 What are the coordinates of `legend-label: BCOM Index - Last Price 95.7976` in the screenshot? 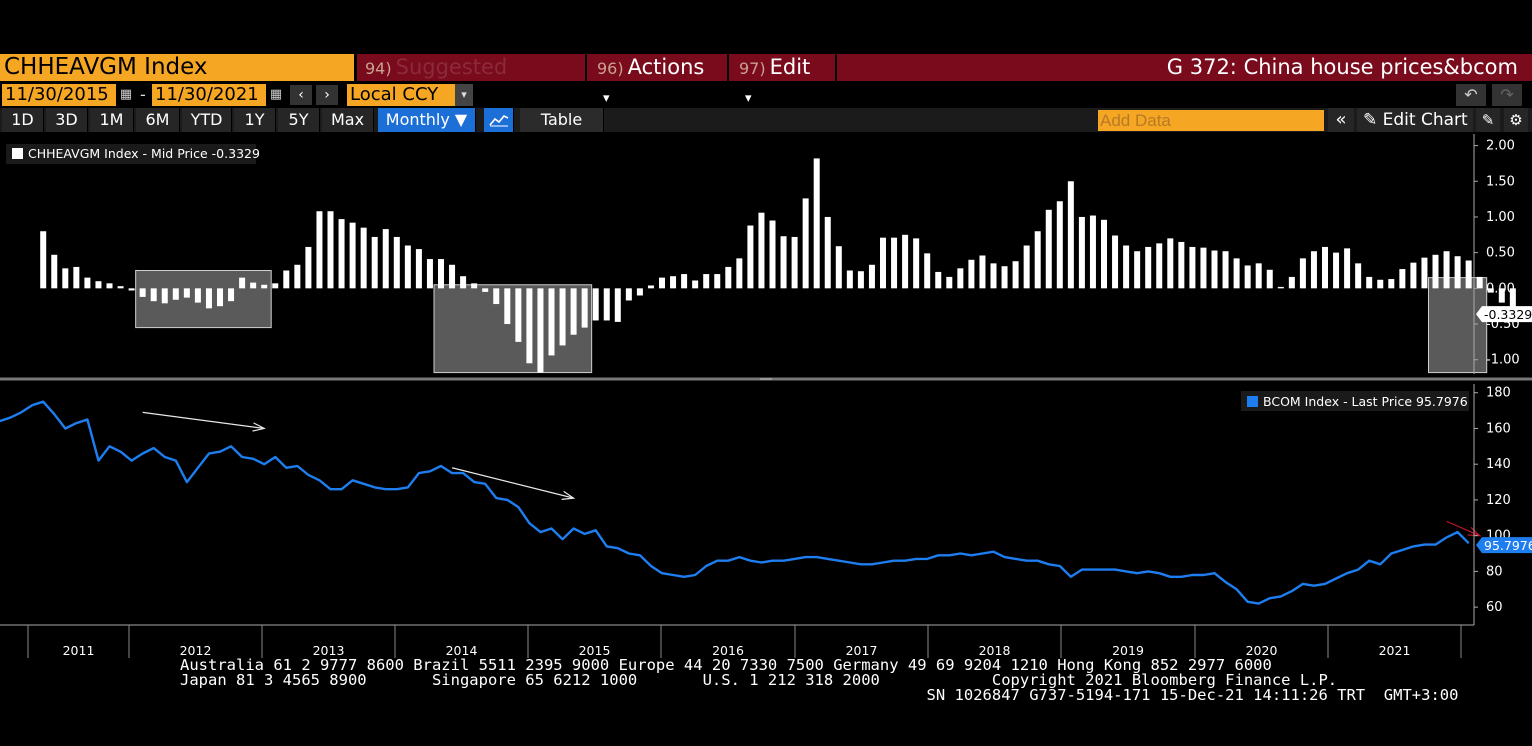 It's located at (1365, 401).